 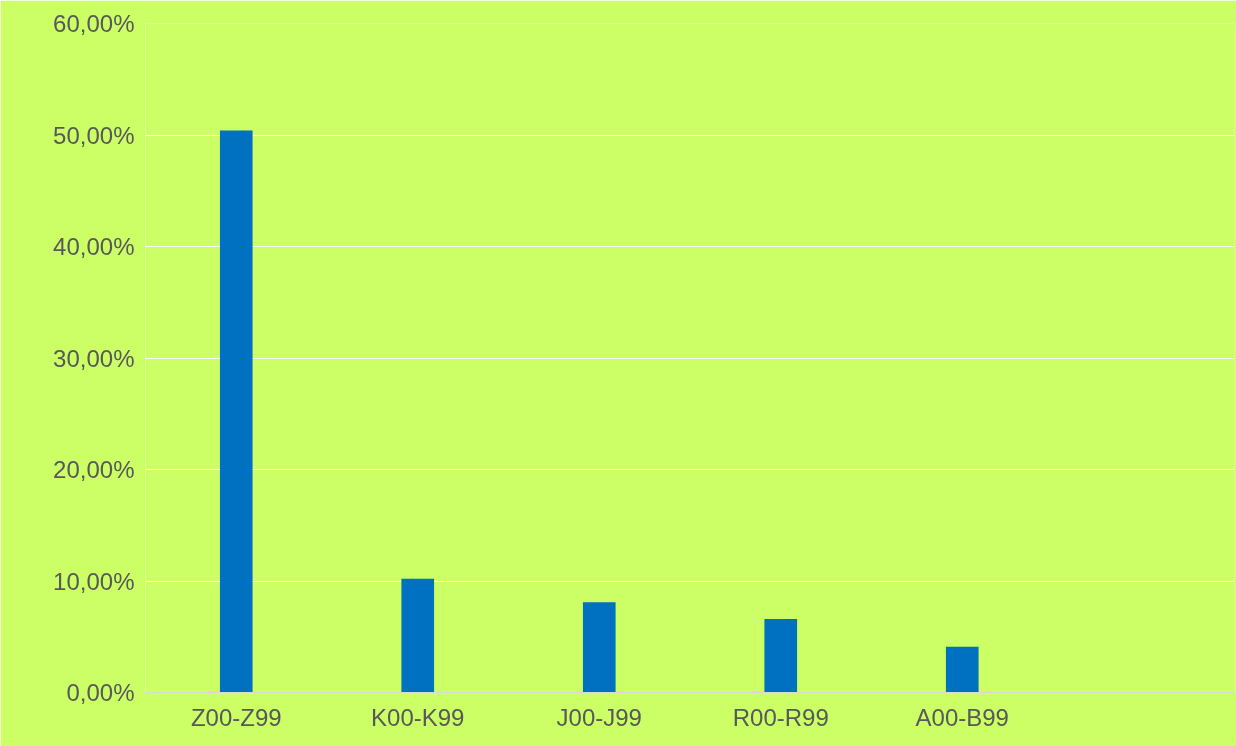 What do you see at coordinates (94, 469) in the screenshot?
I see `y-tick-label: 20,00%` at bounding box center [94, 469].